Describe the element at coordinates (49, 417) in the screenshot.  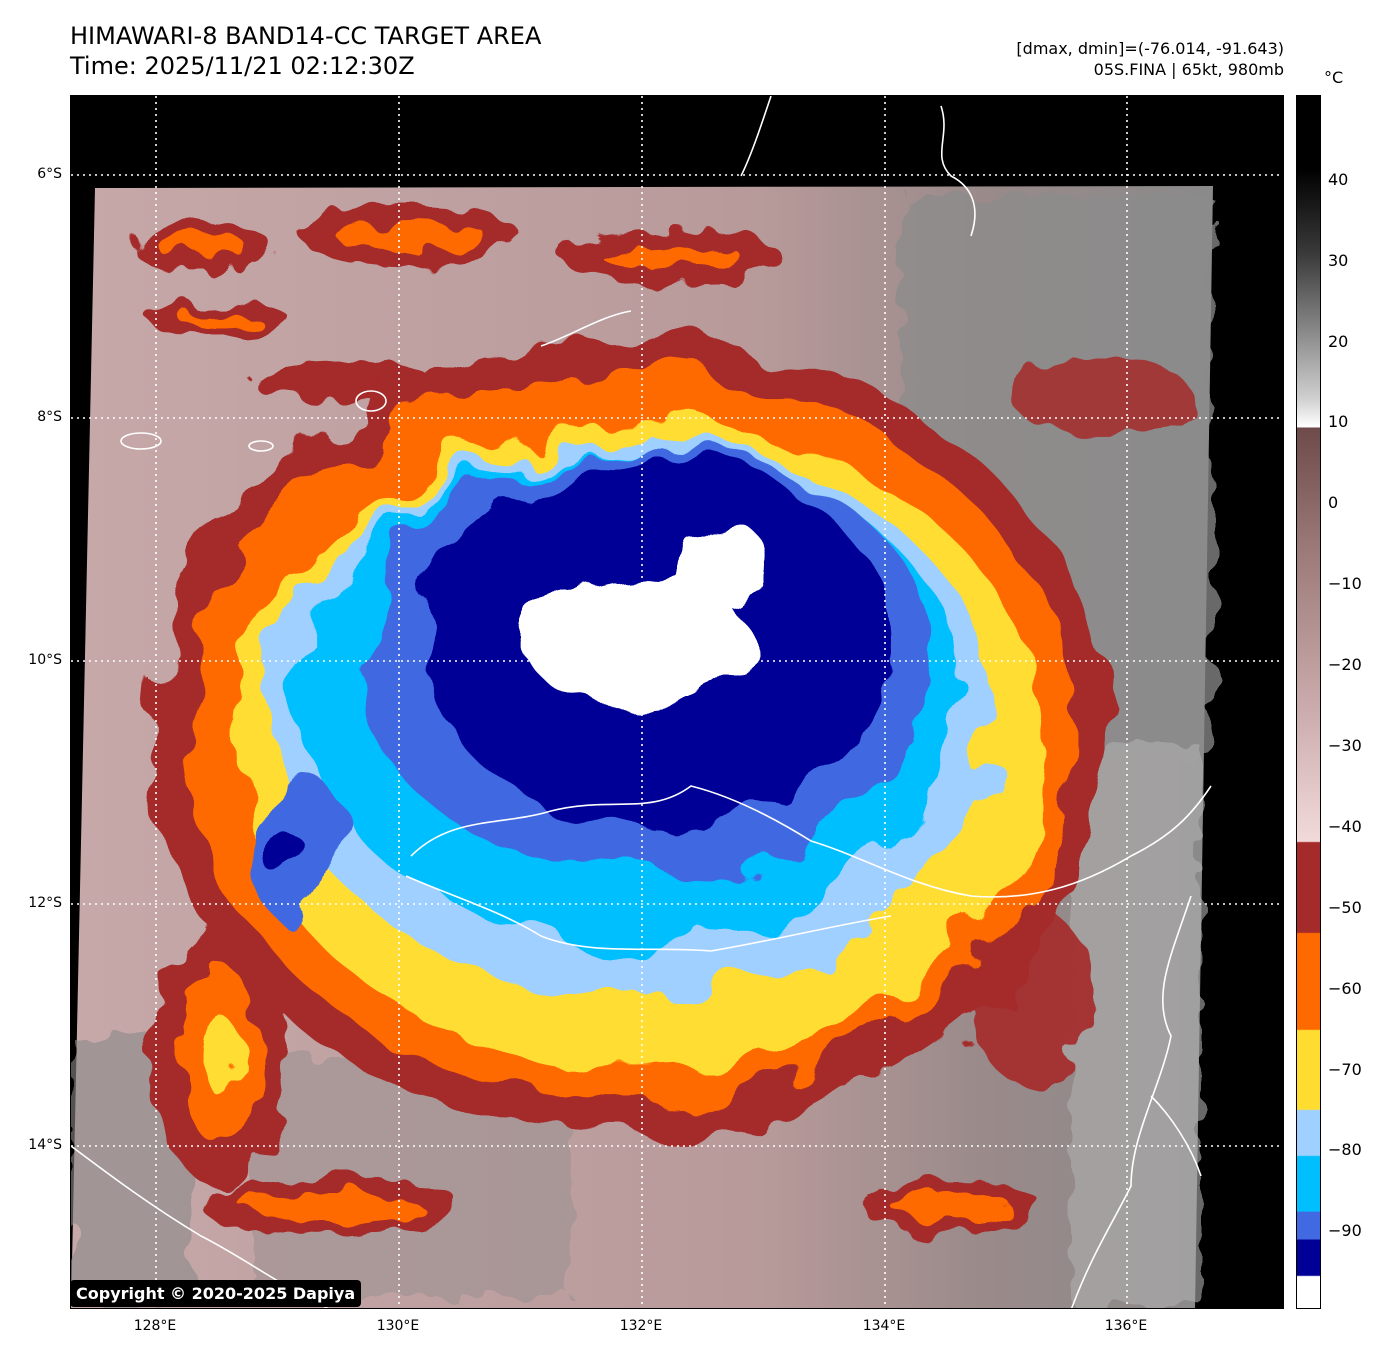
I see `lat-label-8s: 8°S` at that location.